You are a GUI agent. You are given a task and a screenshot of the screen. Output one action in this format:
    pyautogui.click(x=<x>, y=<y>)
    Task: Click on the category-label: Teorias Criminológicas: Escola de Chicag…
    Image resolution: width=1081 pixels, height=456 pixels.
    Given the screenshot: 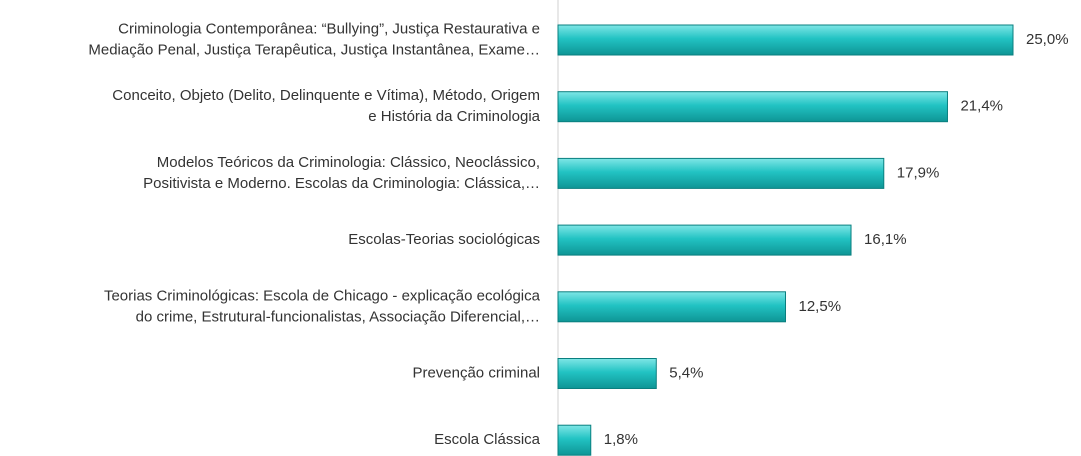 What is the action you would take?
    pyautogui.click(x=322, y=306)
    